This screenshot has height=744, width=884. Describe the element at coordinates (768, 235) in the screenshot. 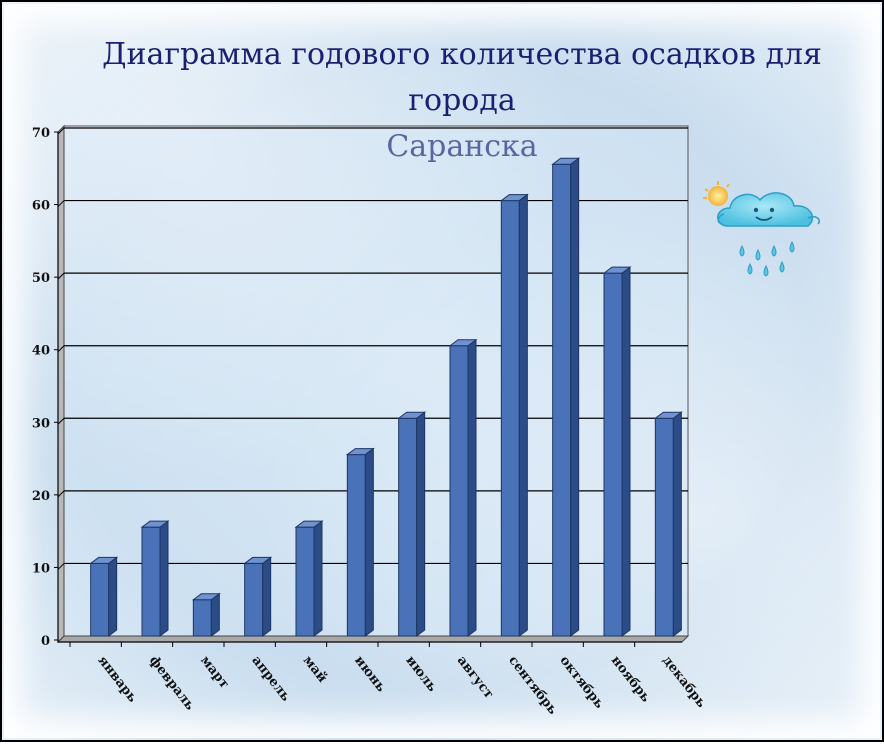

I see `rain-cloud-with-sun-icon` at that location.